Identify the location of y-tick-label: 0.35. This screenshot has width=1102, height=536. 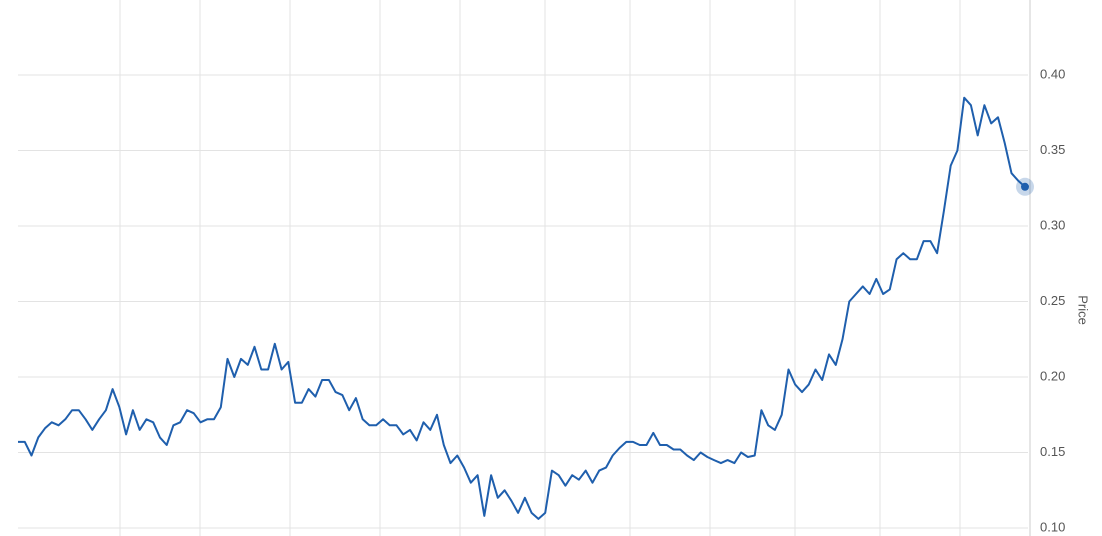
(1052, 149).